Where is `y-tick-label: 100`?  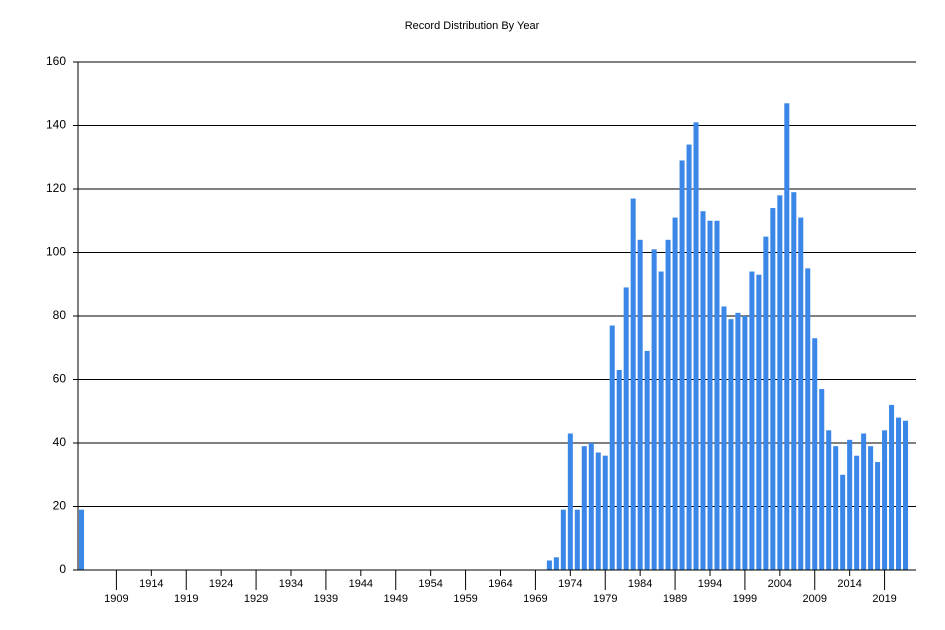 y-tick-label: 100 is located at coordinates (56, 252).